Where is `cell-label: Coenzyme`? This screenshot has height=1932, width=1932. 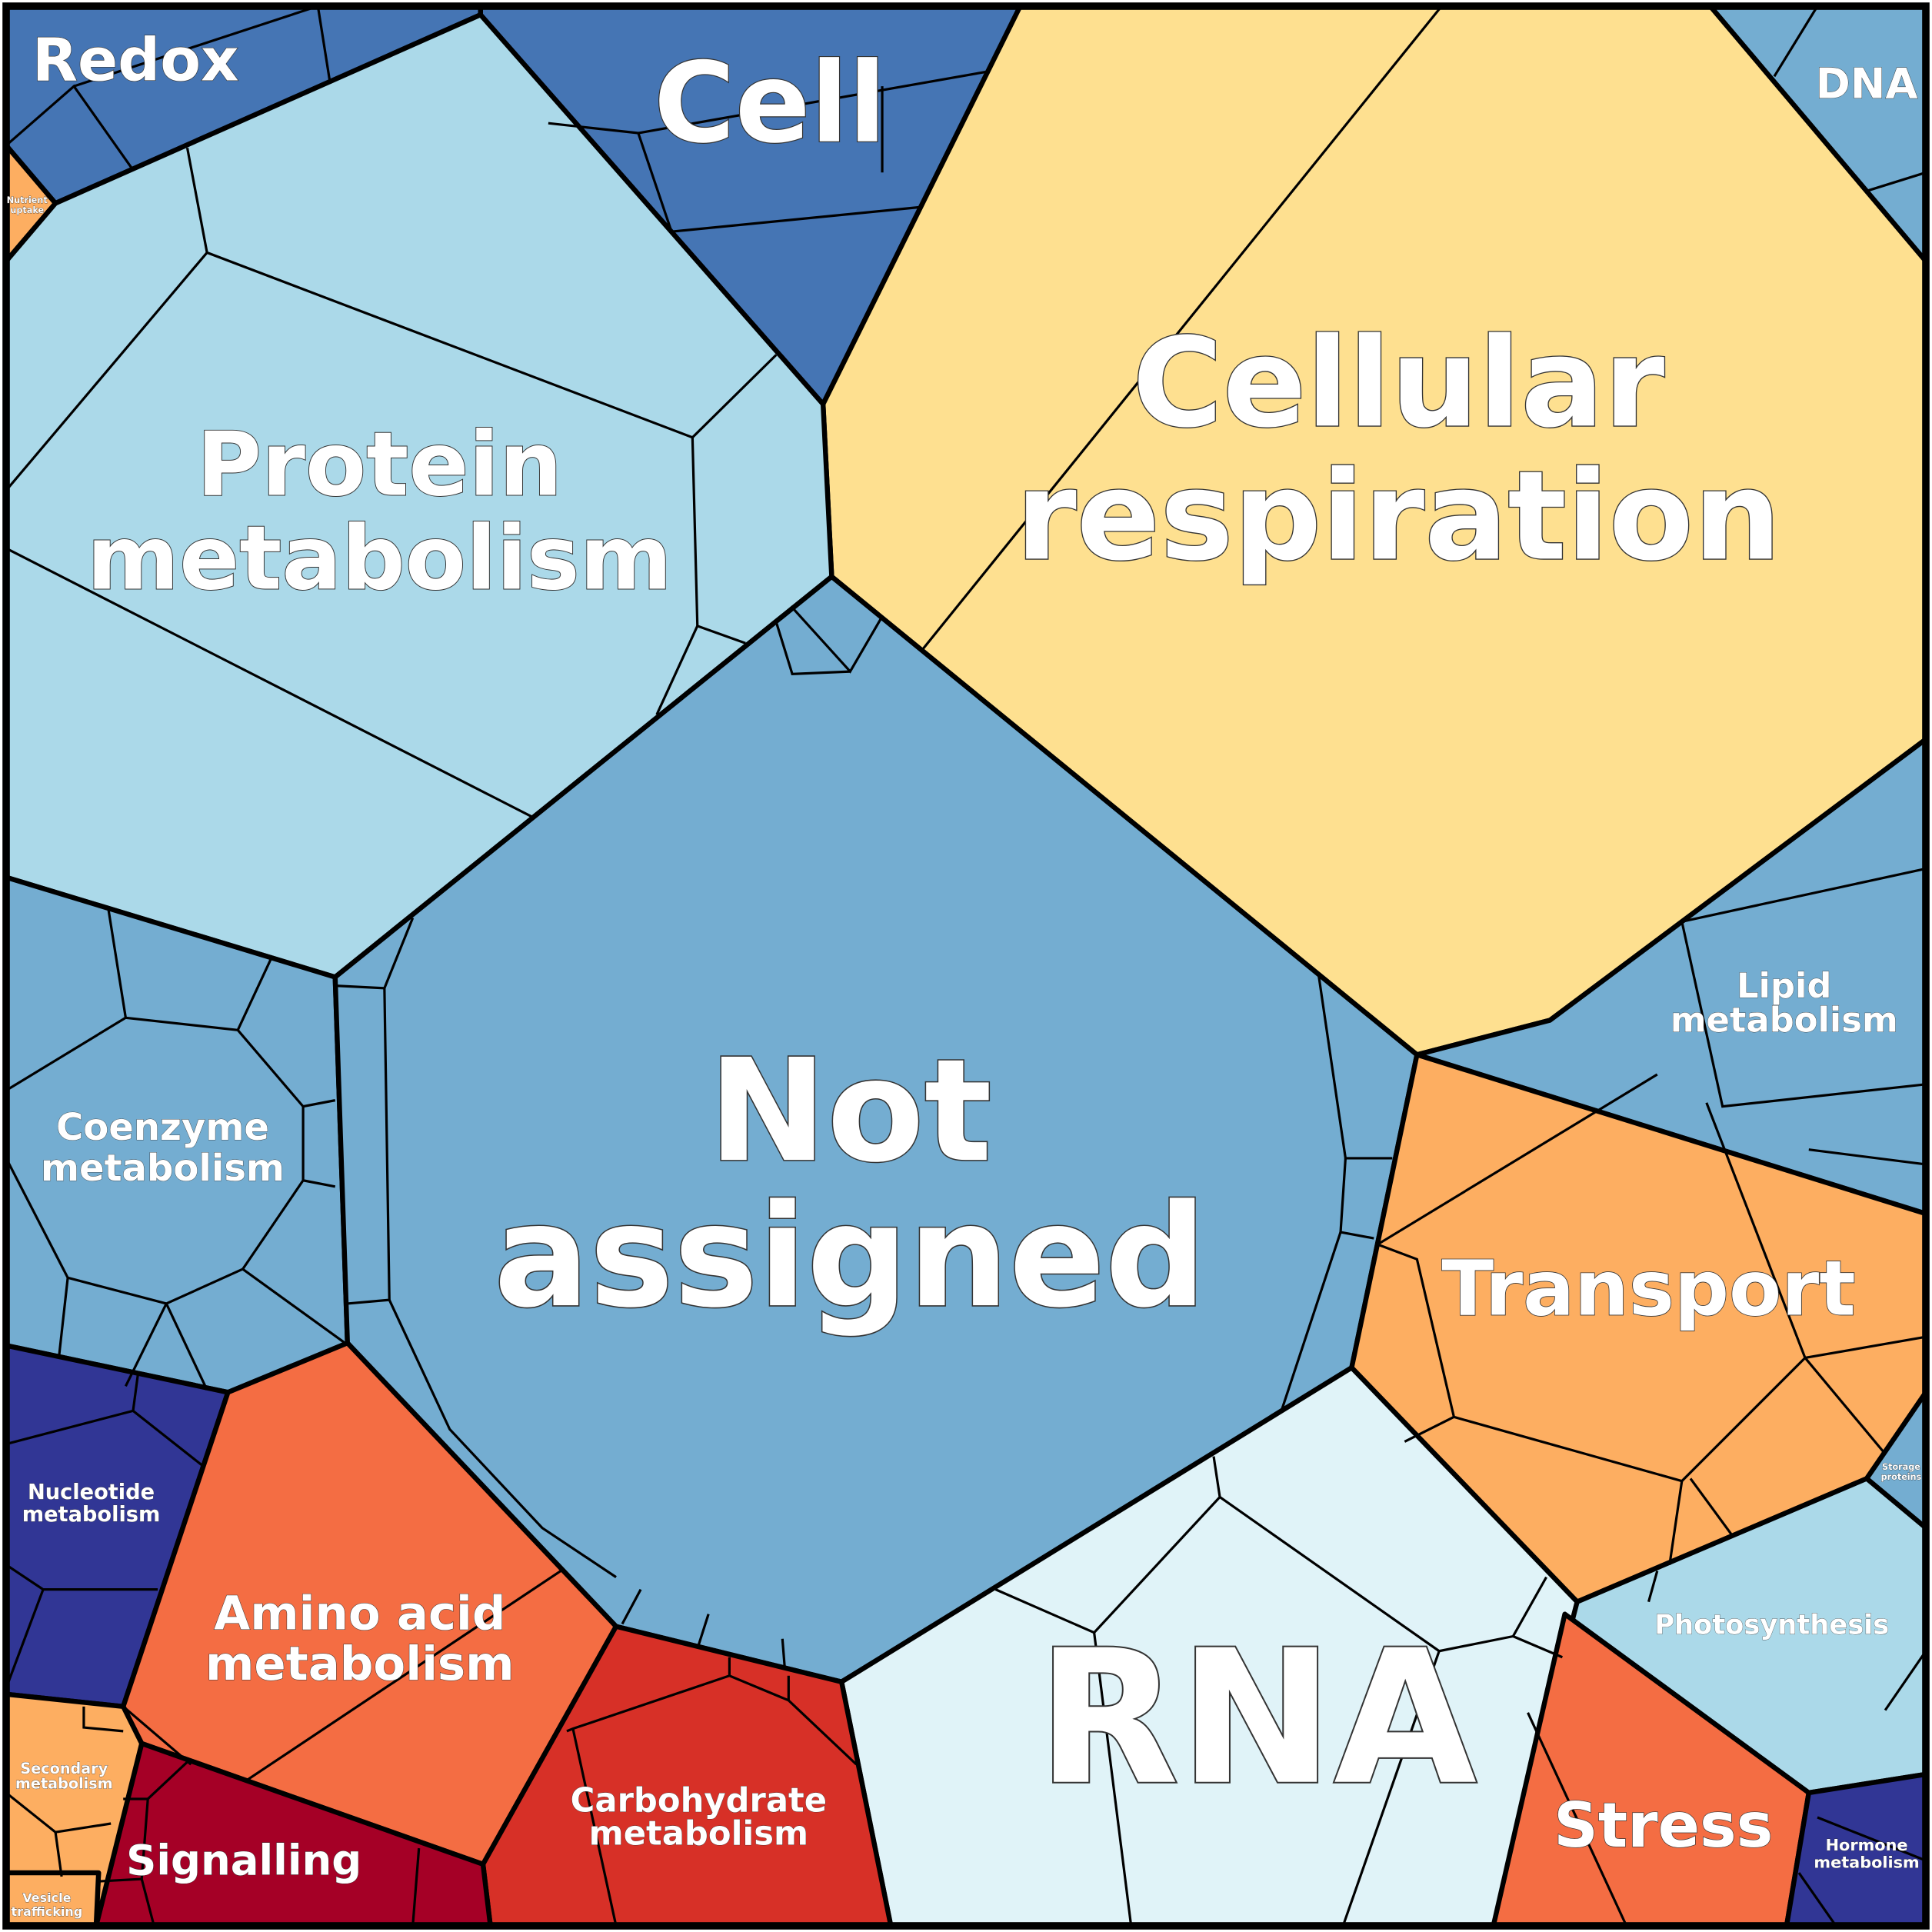
cell-label: Coenzyme is located at coordinates (162, 1127).